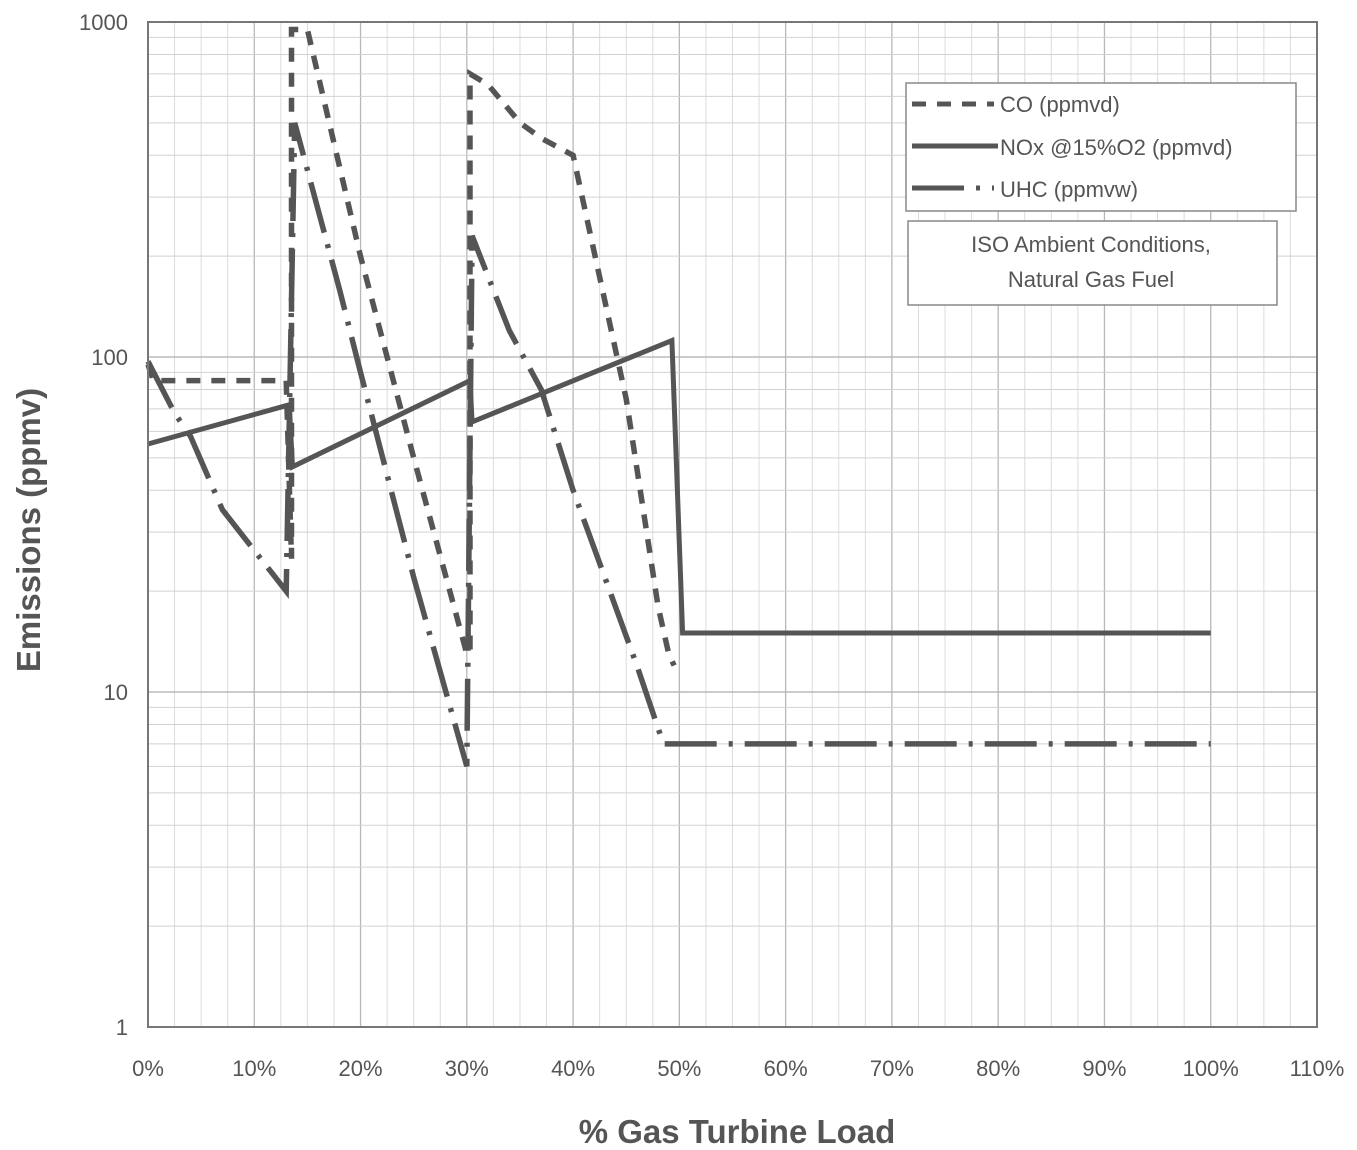  Describe the element at coordinates (1317, 1068) in the screenshot. I see `x-tick-label: 110%` at that location.